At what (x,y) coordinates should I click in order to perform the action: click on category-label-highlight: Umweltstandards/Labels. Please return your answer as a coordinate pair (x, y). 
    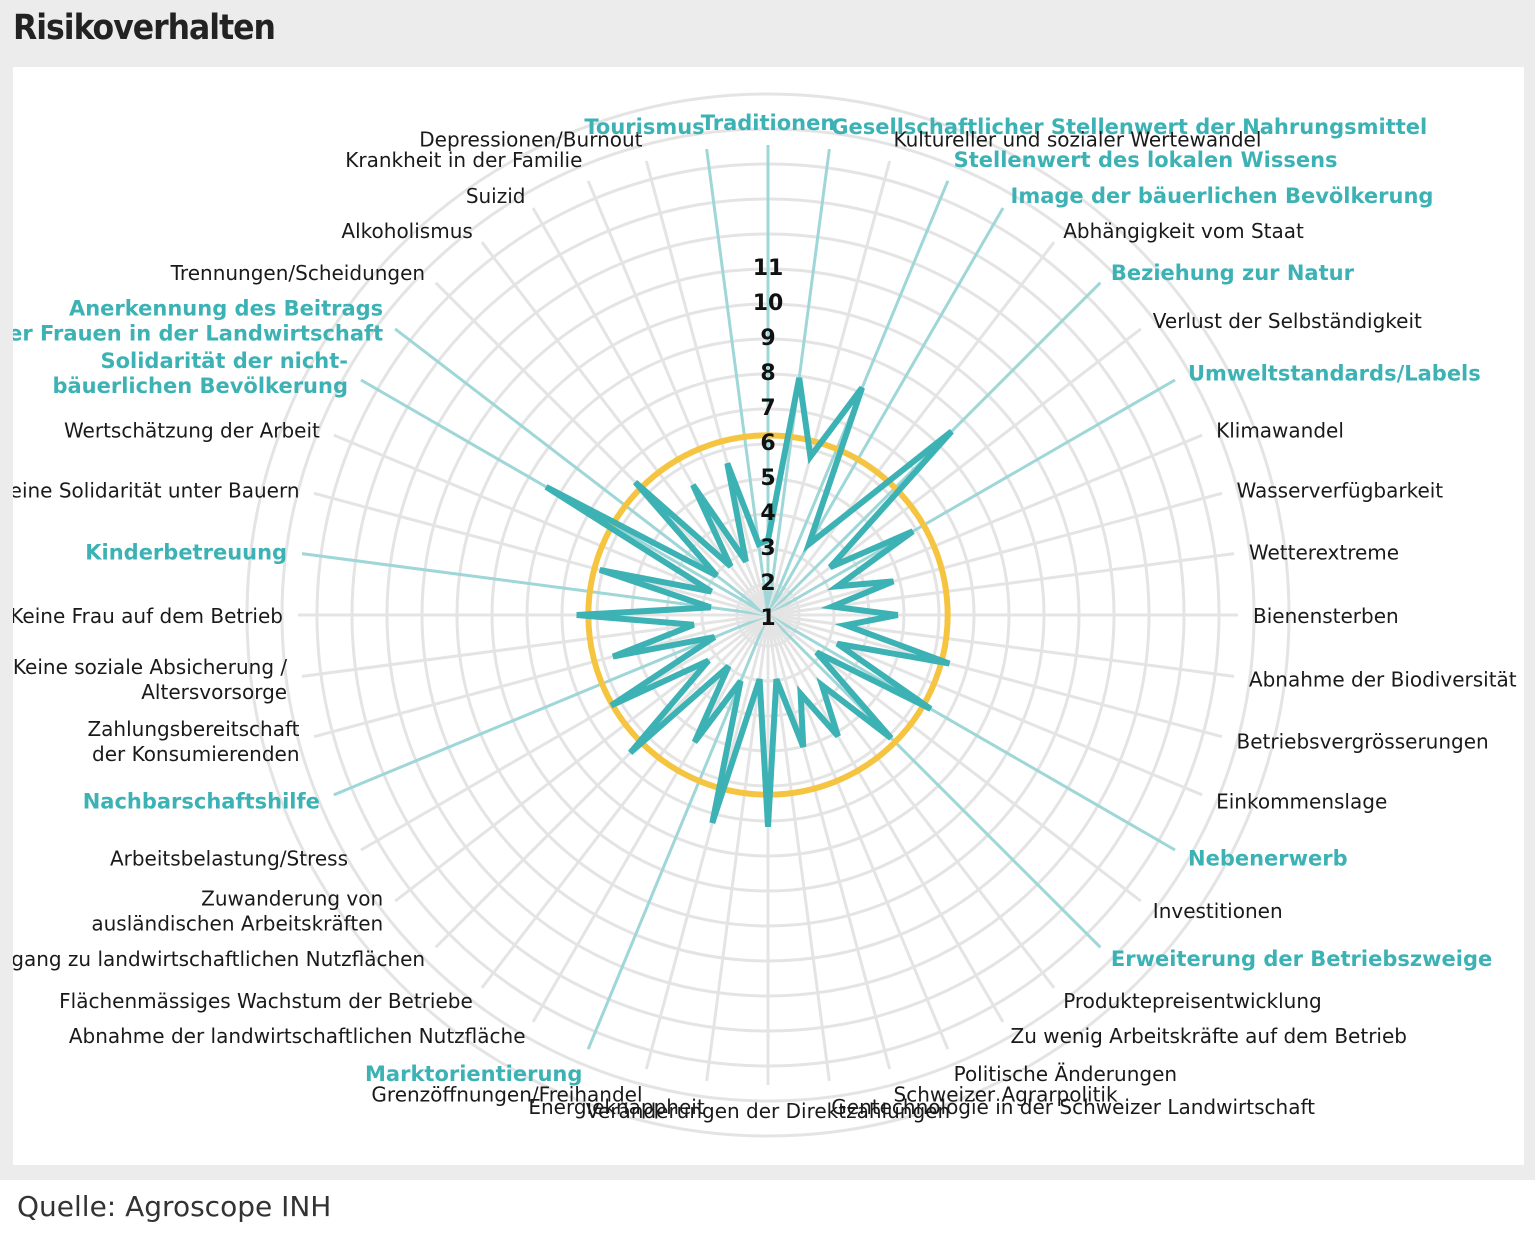
    Looking at the image, I should click on (1334, 374).